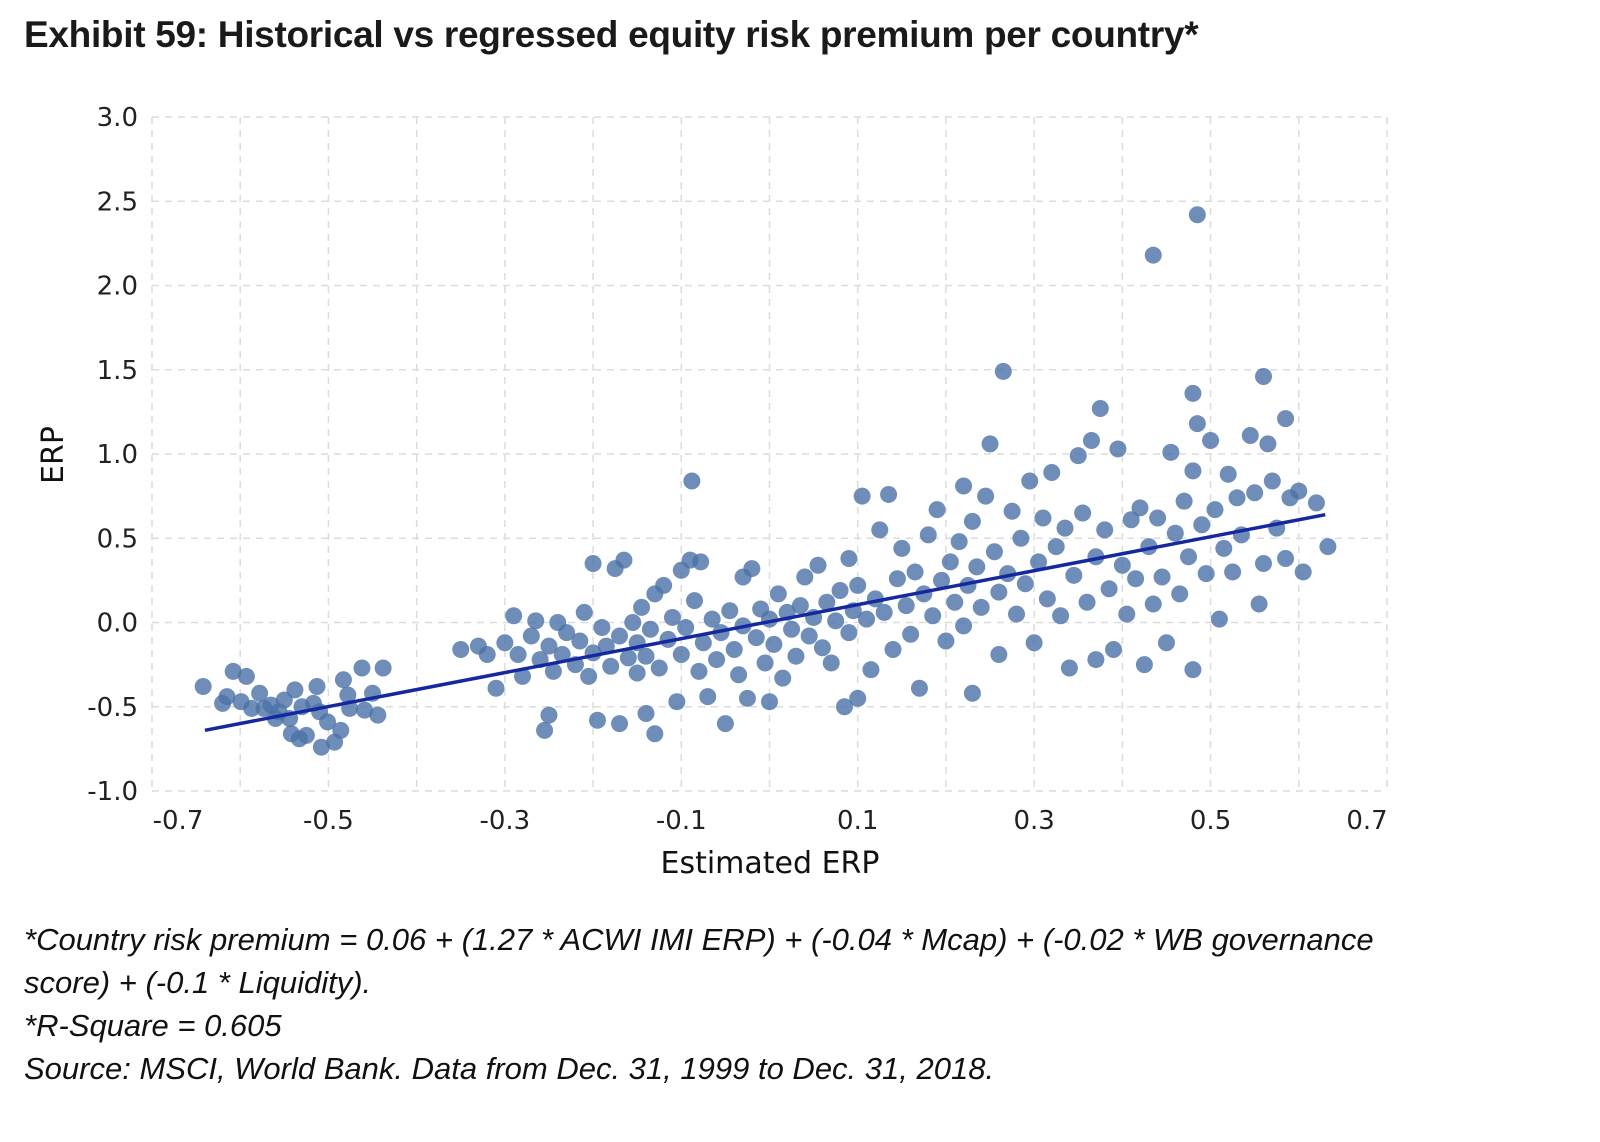  Describe the element at coordinates (1210, 821) in the screenshot. I see `x-tick-label: 0.5` at that location.